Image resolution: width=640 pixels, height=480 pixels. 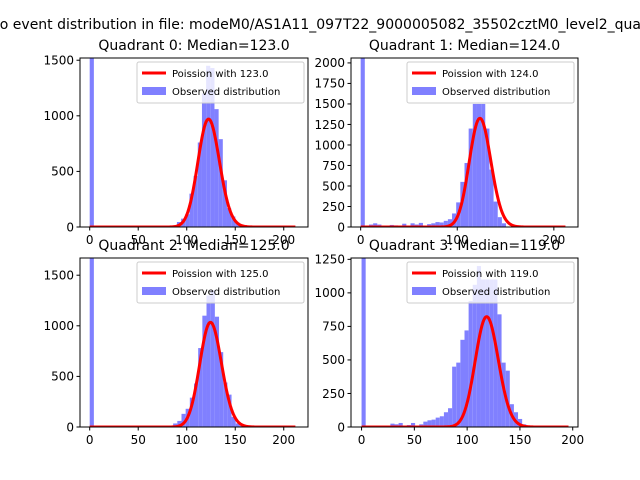 What do you see at coordinates (490, 74) in the screenshot?
I see `legend-fit-label: Poission with 124.0` at bounding box center [490, 74].